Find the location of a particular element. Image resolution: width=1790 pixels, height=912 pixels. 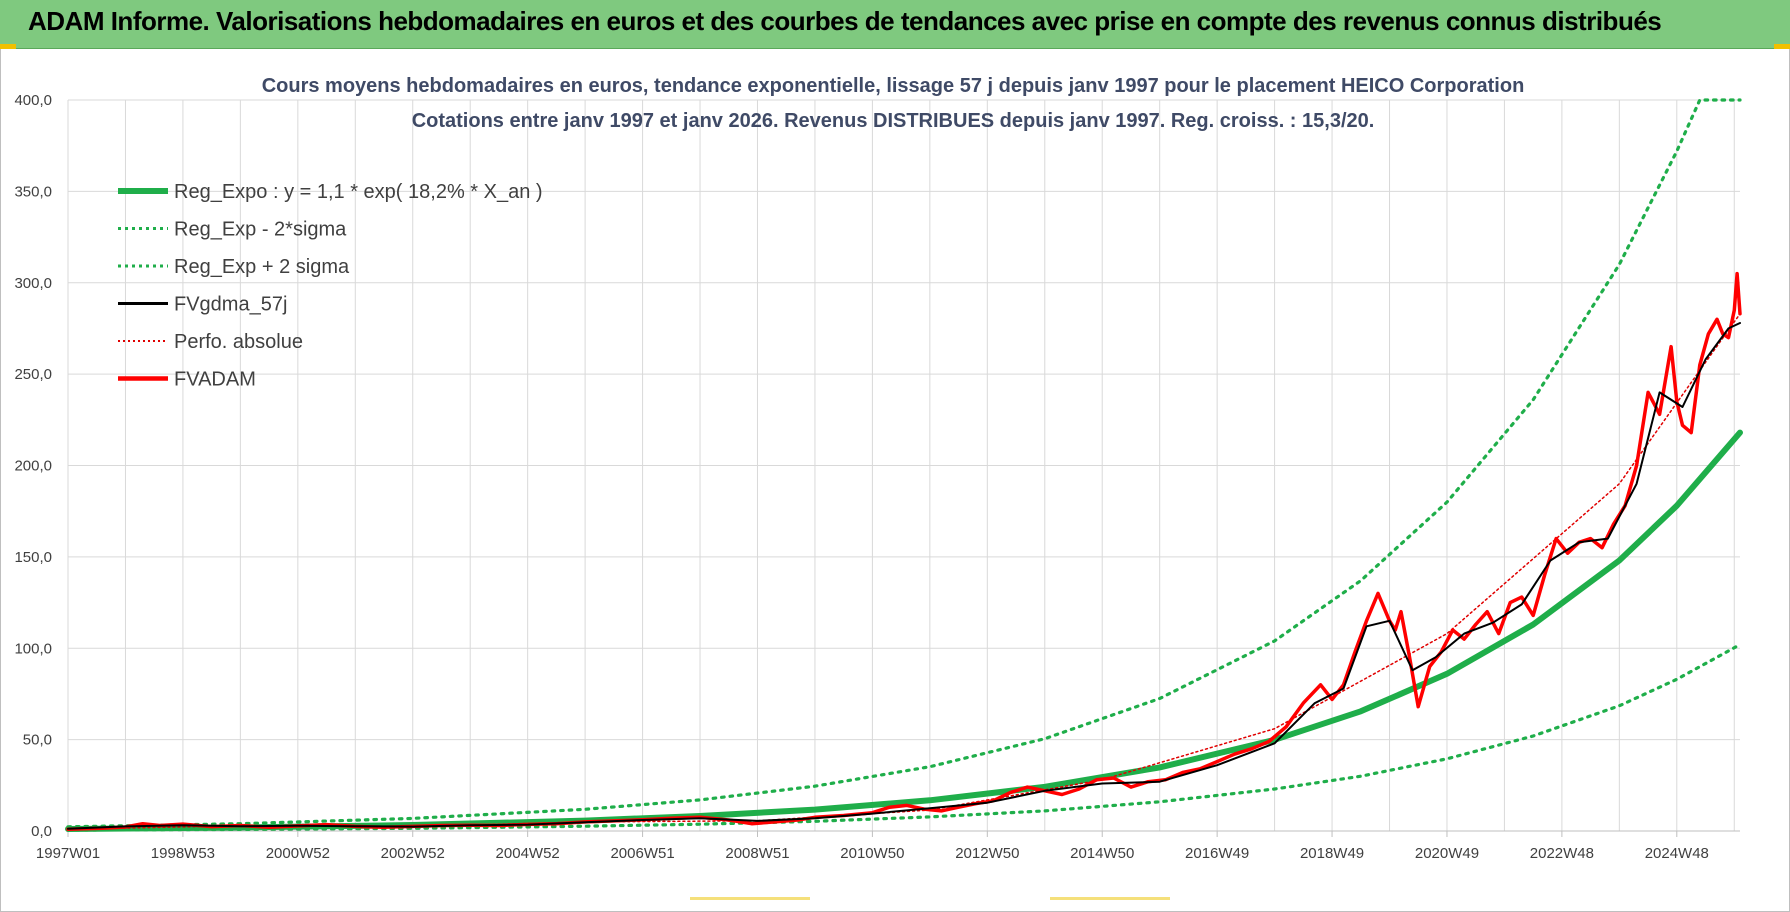

x-tick-label: 2006W51 is located at coordinates (642, 853).